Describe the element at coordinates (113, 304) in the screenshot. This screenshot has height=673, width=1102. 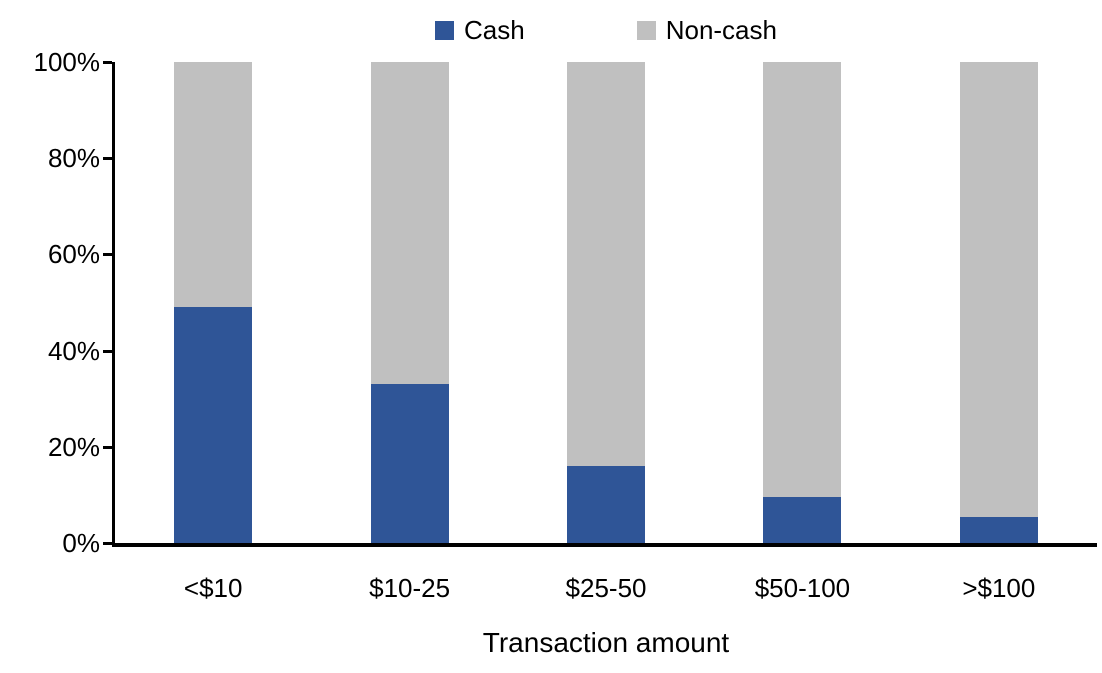
I see `y-axis-line` at that location.